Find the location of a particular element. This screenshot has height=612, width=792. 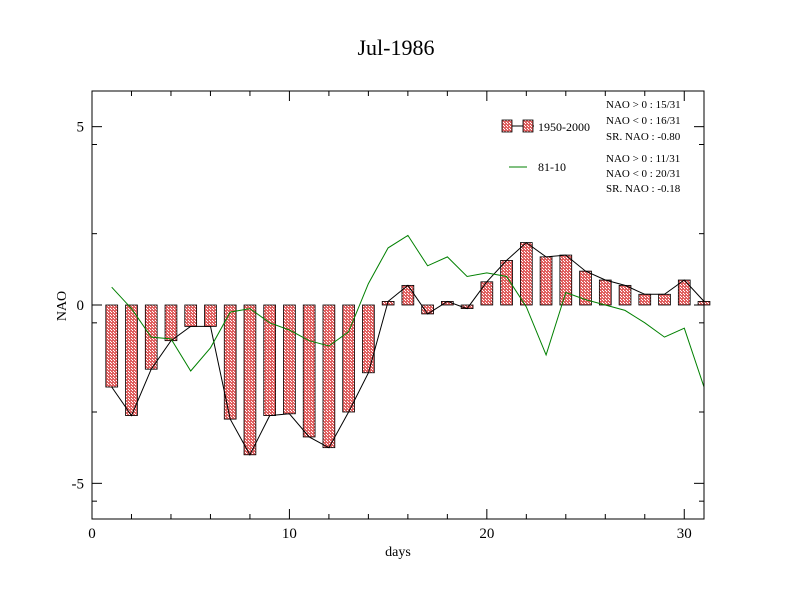

x-tick-label-0: 0 is located at coordinates (92, 534).